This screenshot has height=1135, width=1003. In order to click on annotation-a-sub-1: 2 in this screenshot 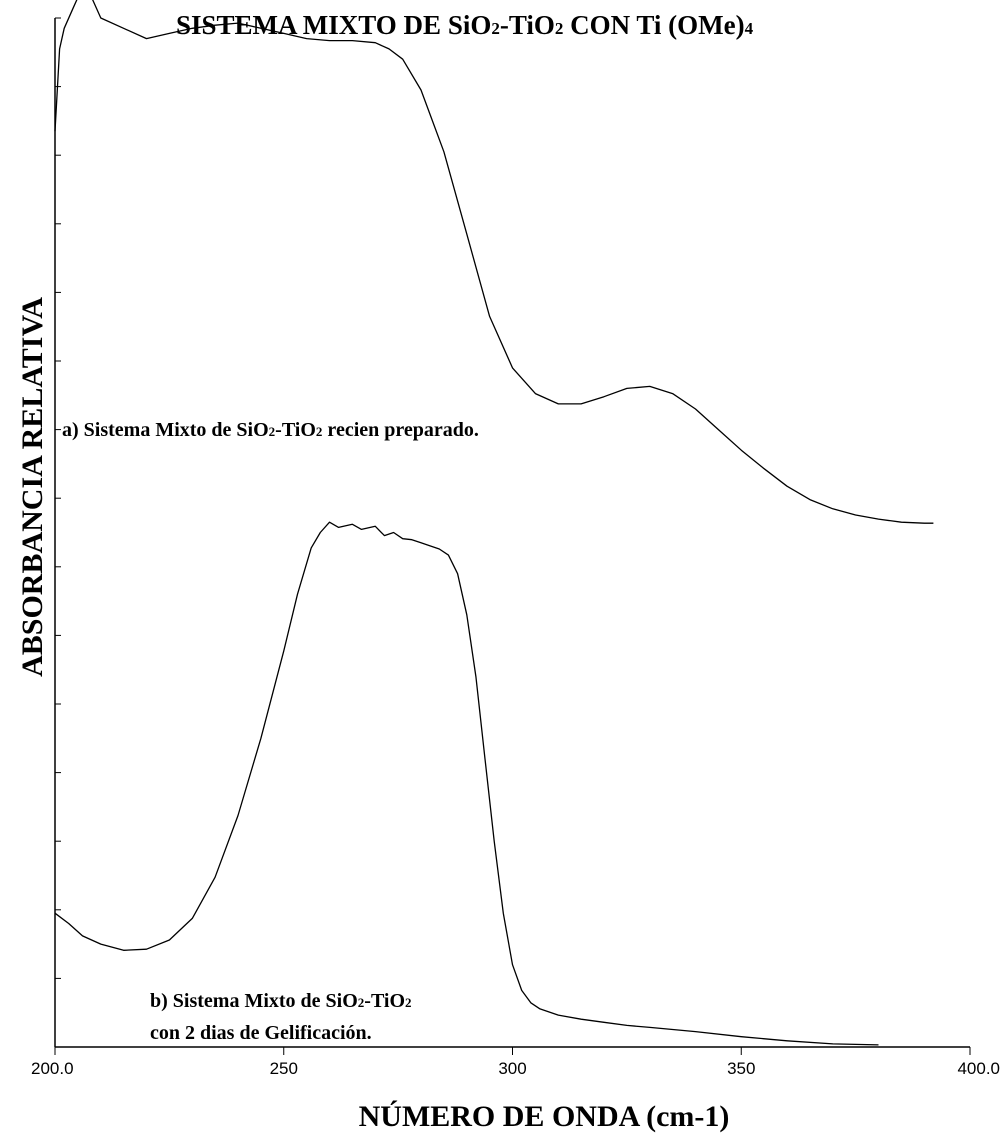, I will do `click(272, 431)`.